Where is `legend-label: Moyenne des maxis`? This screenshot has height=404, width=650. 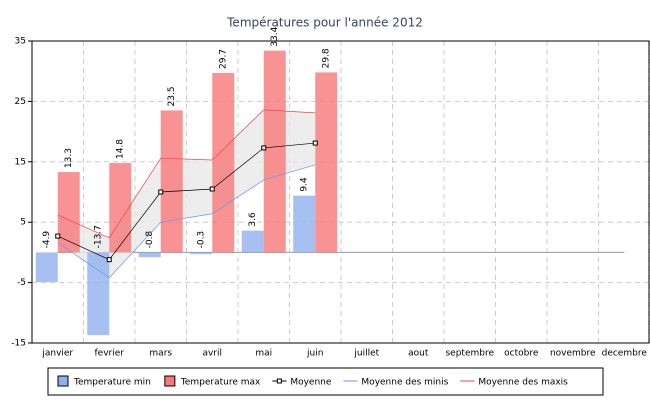 legend-label: Moyenne des maxis is located at coordinates (523, 383).